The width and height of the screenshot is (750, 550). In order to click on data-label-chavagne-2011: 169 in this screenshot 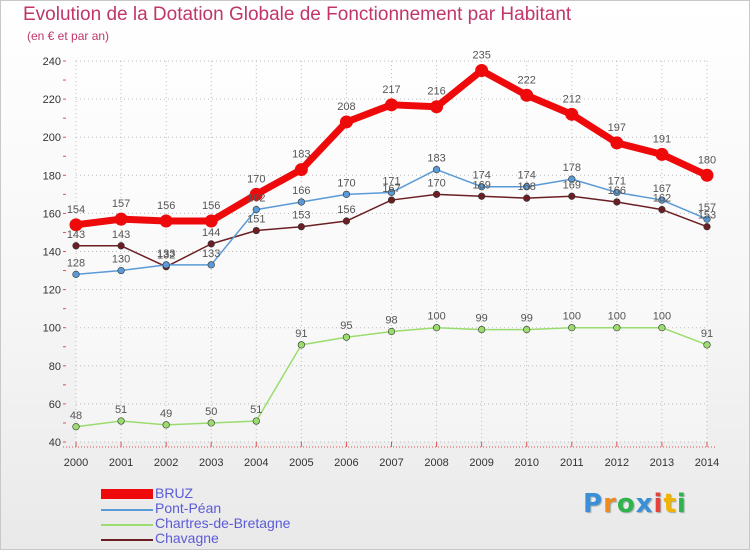, I will do `click(572, 185)`.